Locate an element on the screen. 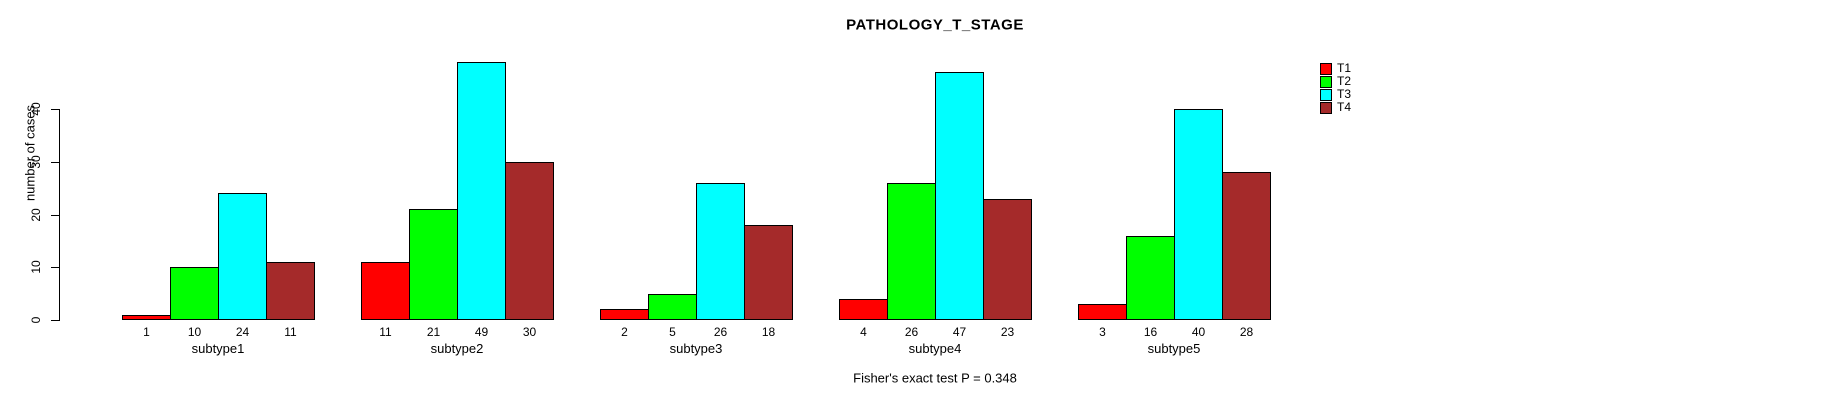 The width and height of the screenshot is (1840, 400). bar-T4-subtype1 is located at coordinates (290, 291).